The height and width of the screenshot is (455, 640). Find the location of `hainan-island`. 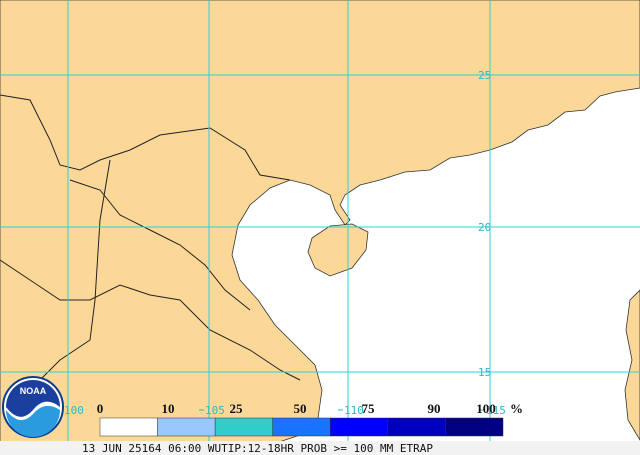

hainan-island is located at coordinates (338, 250).